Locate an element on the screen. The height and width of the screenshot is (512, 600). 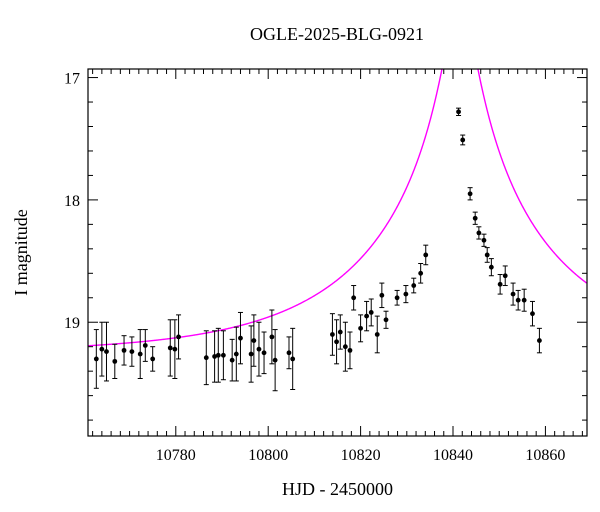
y-tick-label: 17 is located at coordinates (72, 79).